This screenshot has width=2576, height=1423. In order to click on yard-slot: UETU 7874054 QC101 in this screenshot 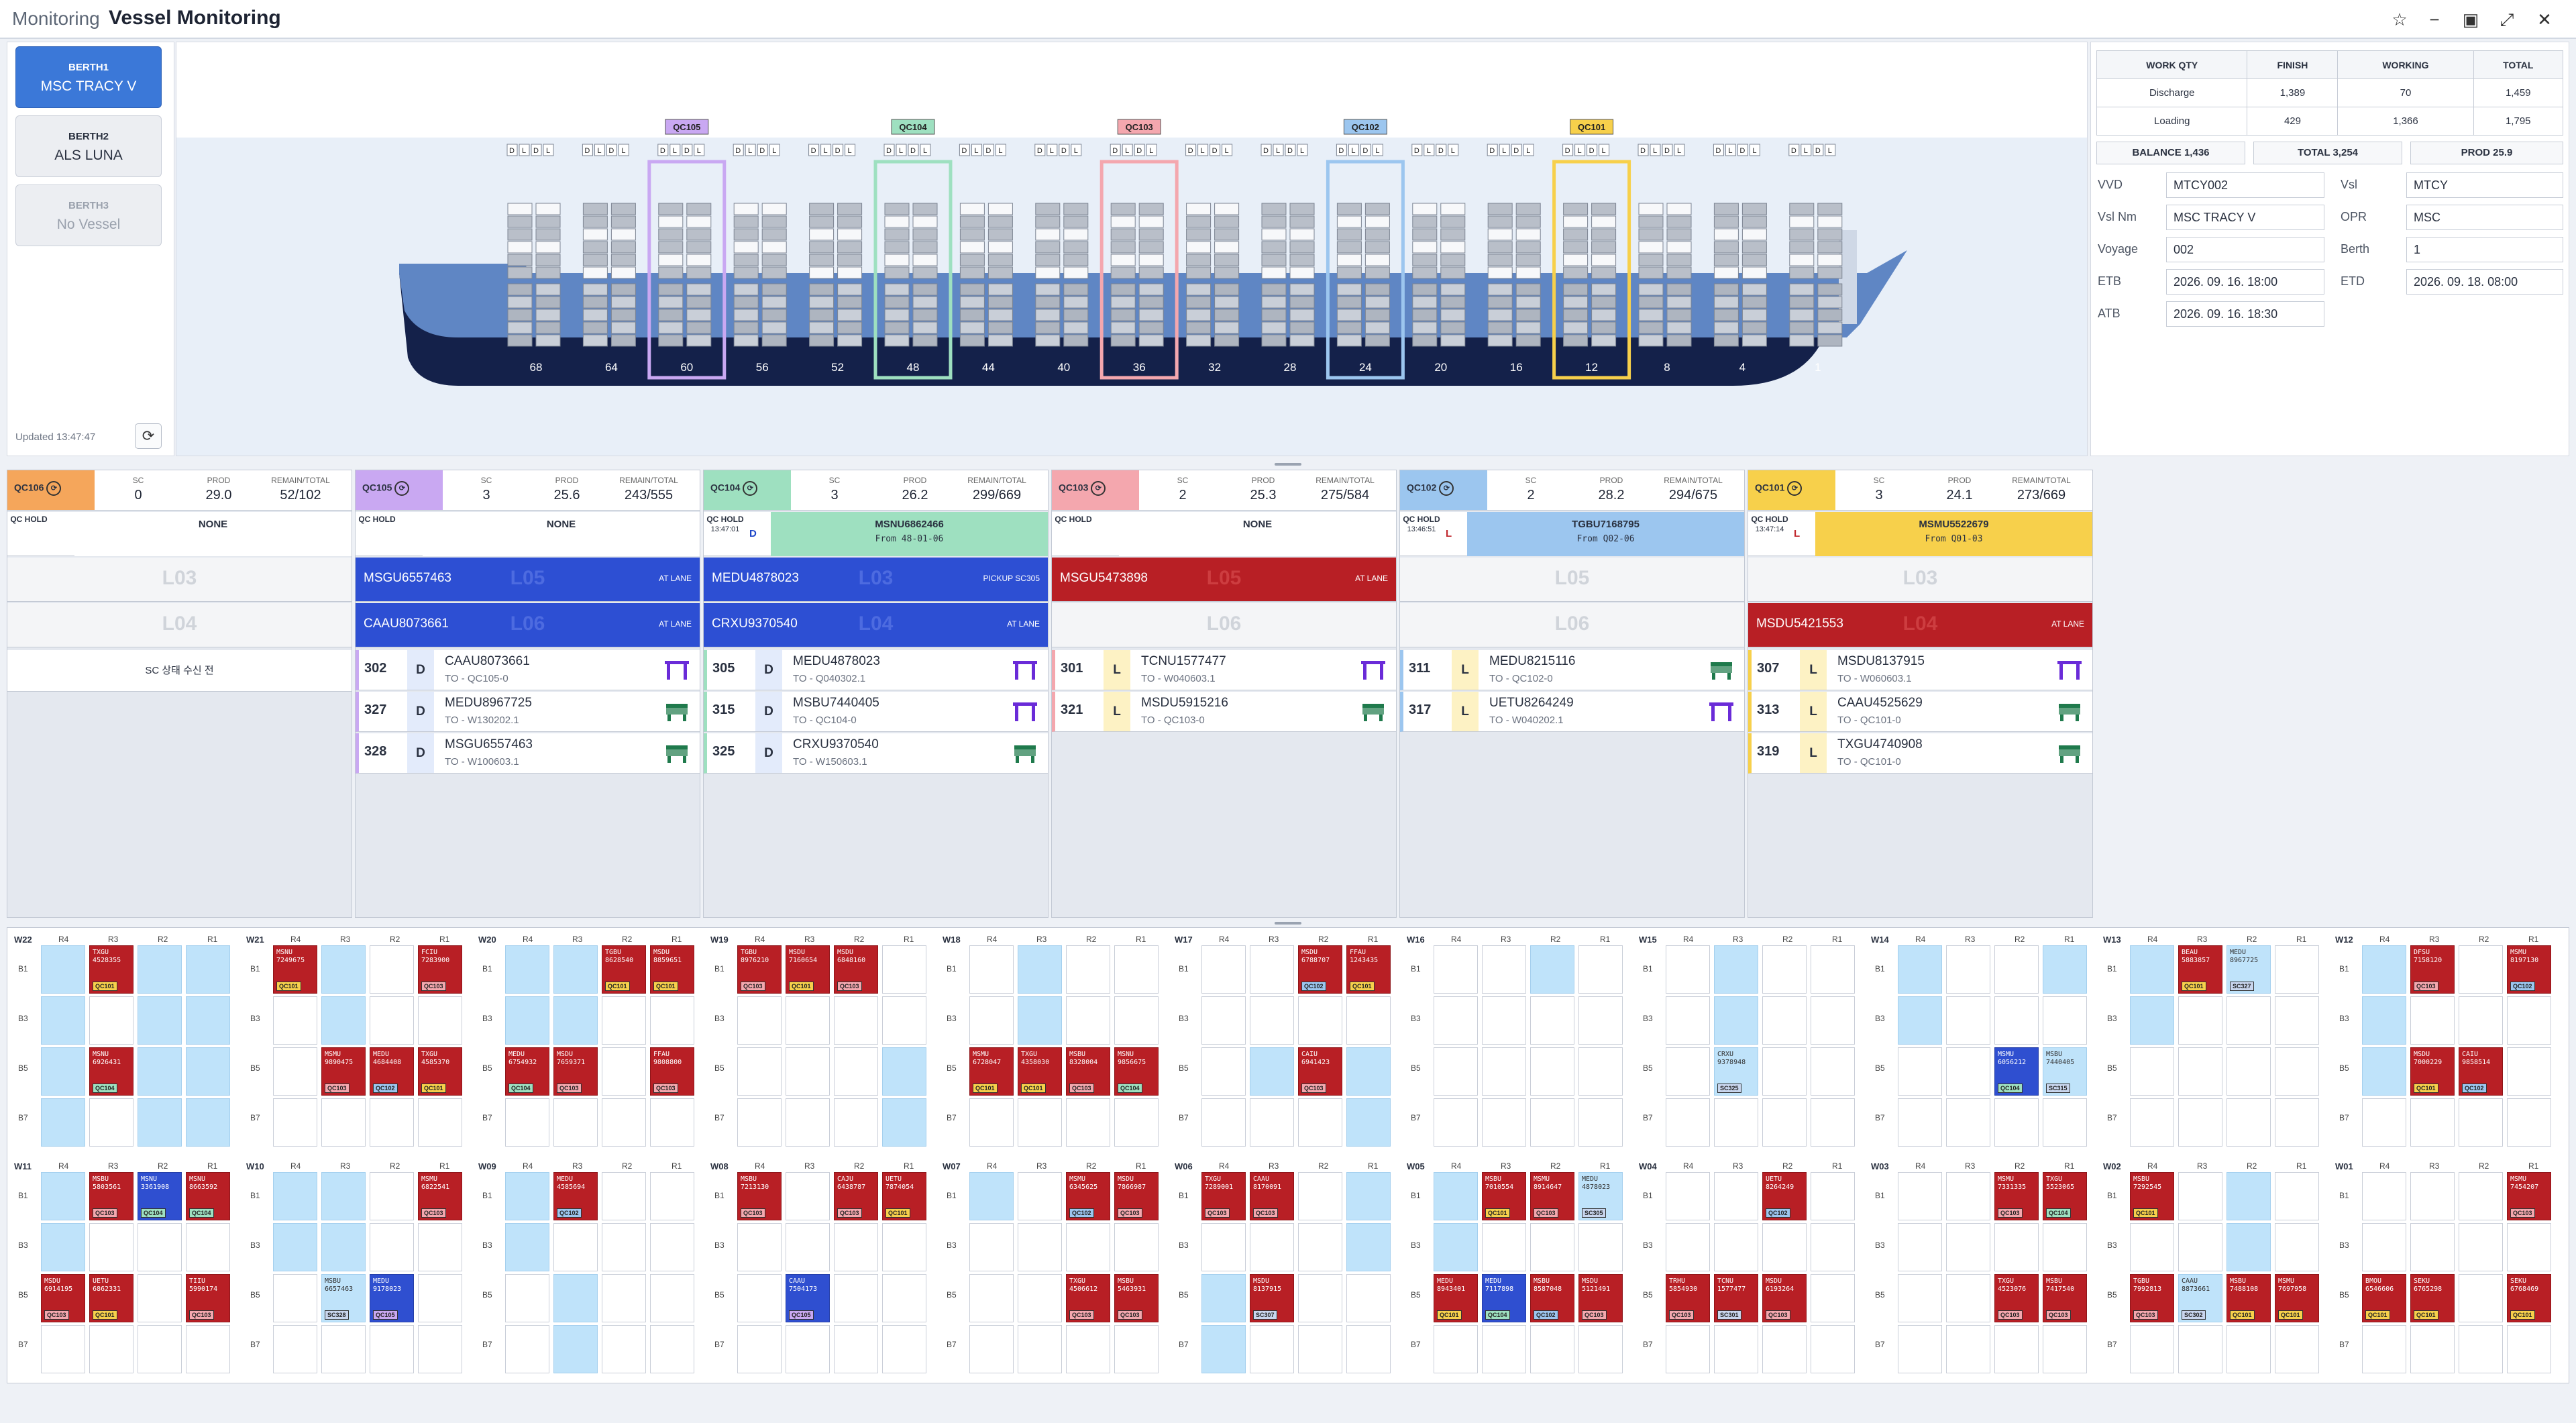, I will do `click(904, 1196)`.